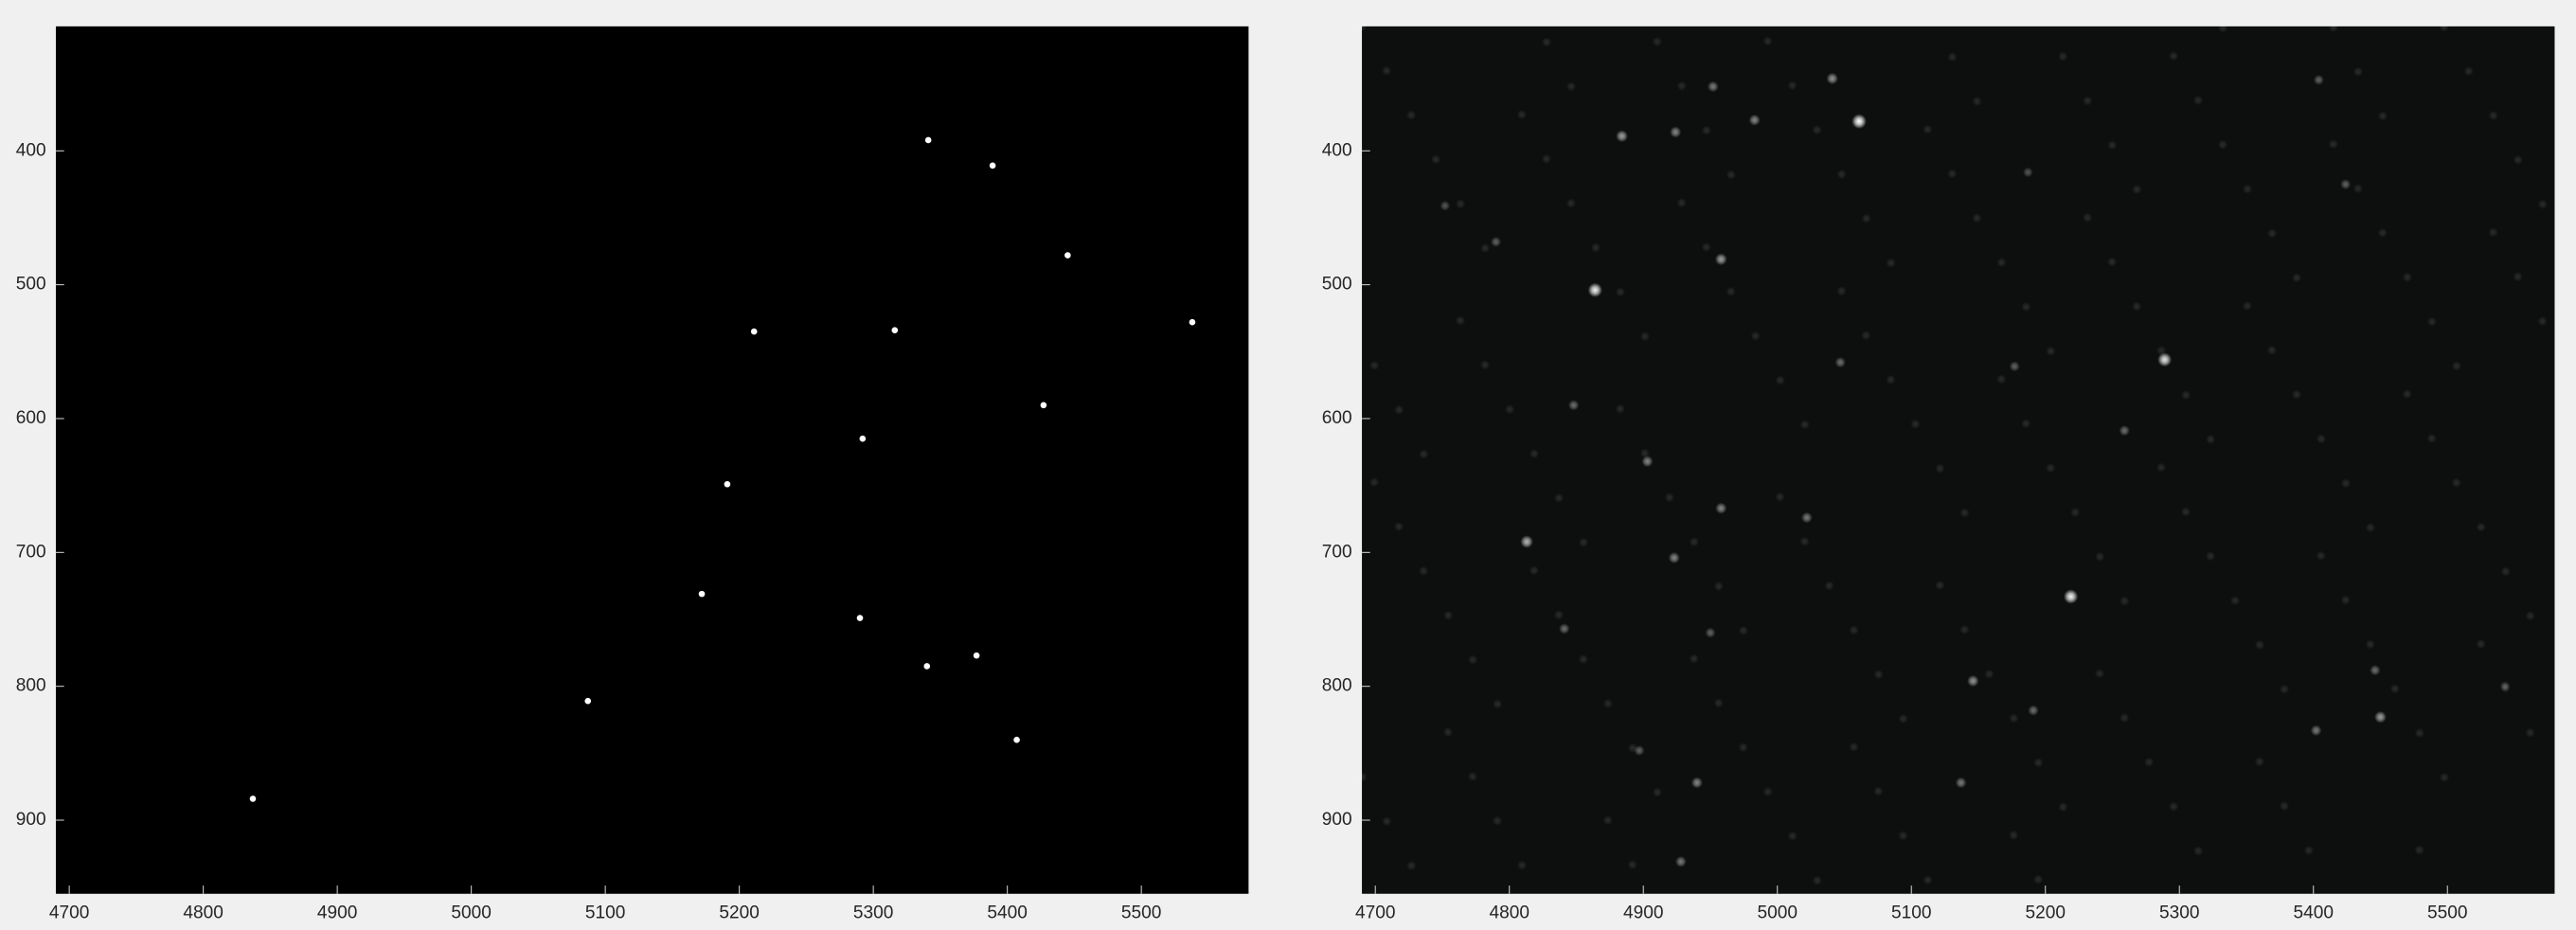 This screenshot has height=930, width=2576. Describe the element at coordinates (1509, 913) in the screenshot. I see `x-tick-label: 4800` at that location.